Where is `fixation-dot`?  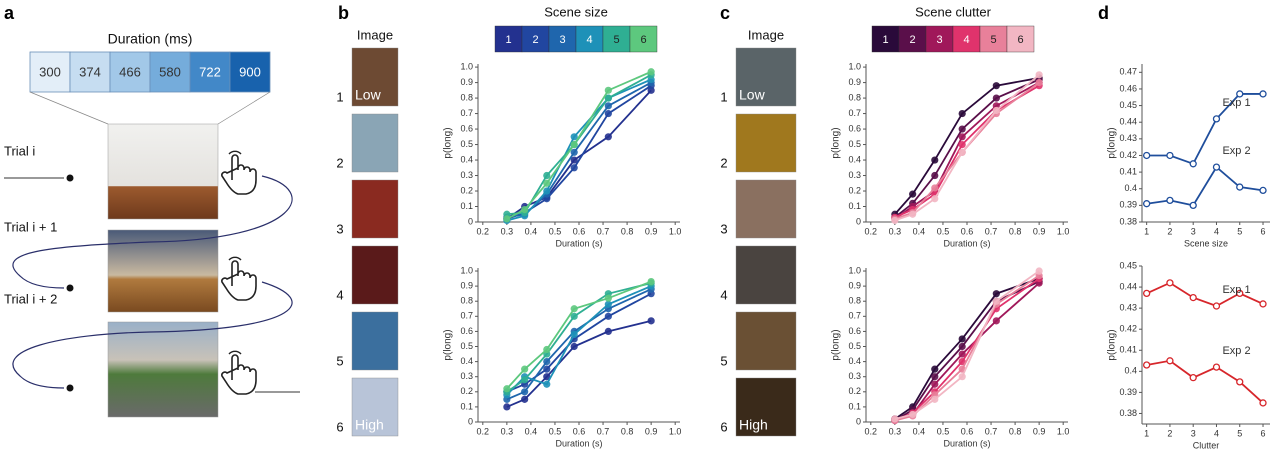
fixation-dot is located at coordinates (70, 178).